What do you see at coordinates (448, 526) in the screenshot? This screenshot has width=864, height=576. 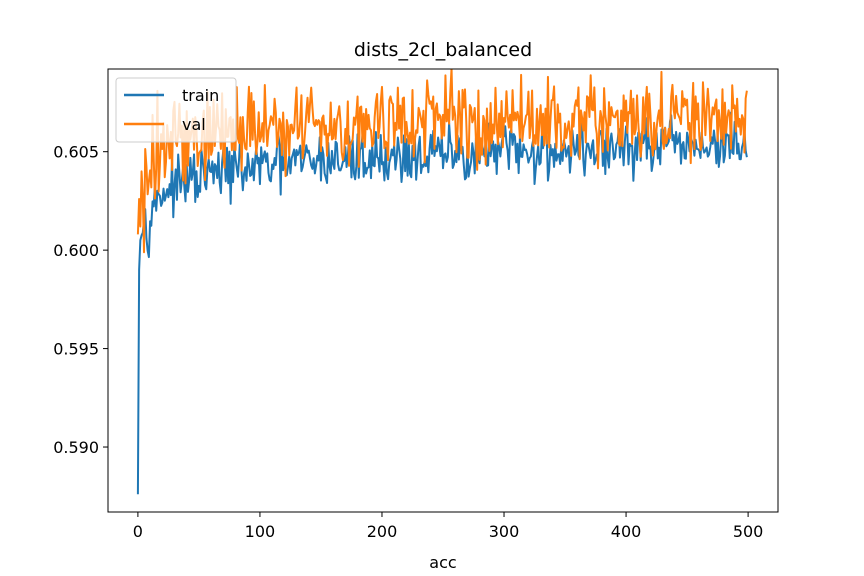 I see `x-axis: 0 100 200 300 400 500` at bounding box center [448, 526].